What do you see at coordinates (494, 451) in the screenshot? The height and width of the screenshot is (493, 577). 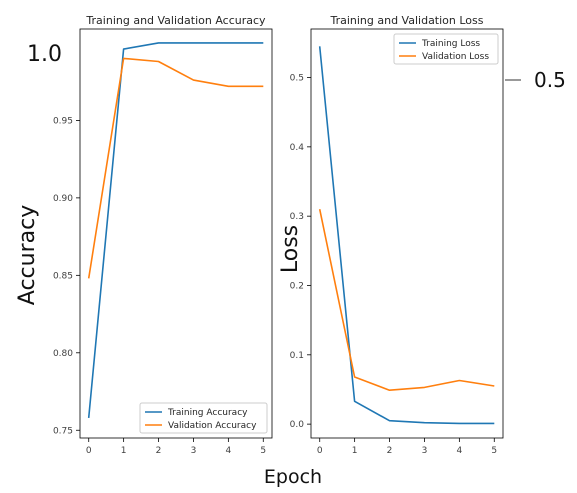 I see `loss-x-tick-label: 5` at bounding box center [494, 451].